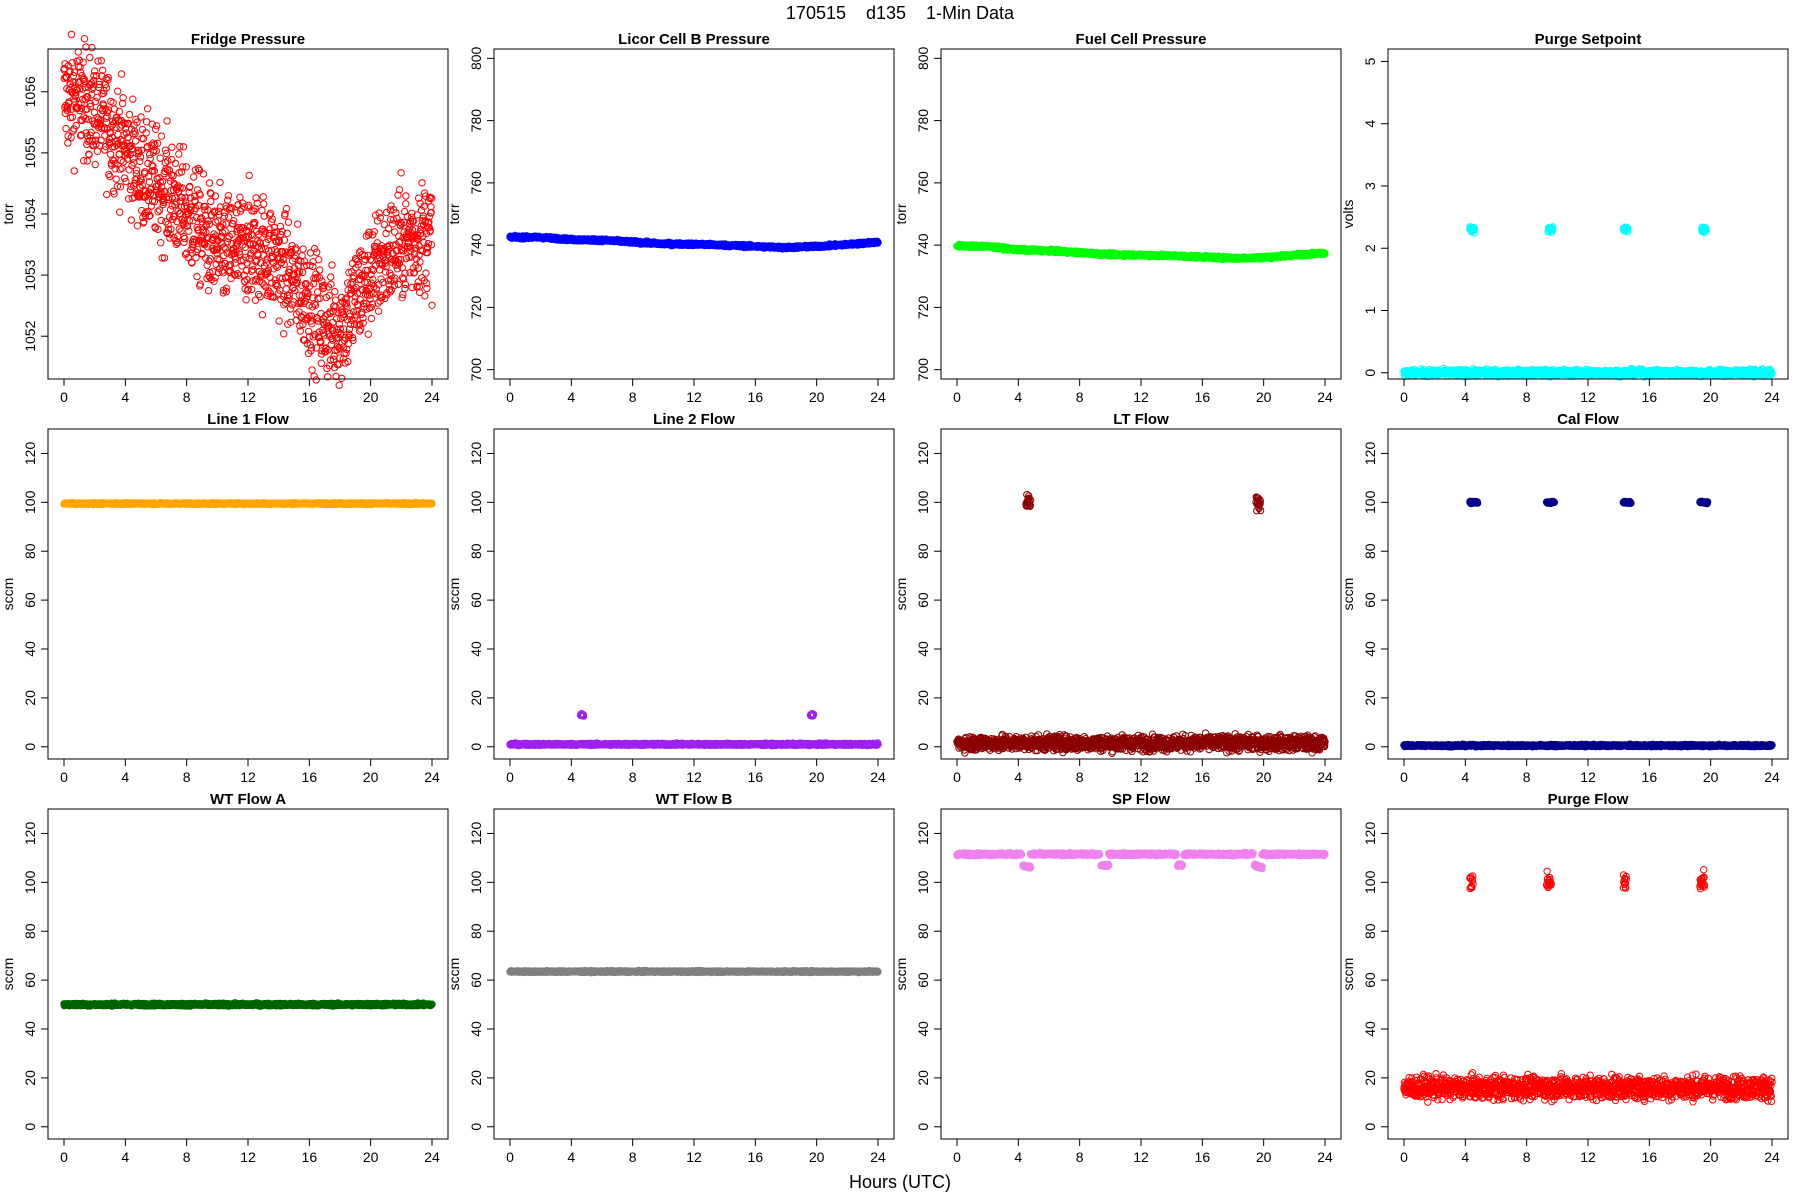  I want to click on x-tick-label: 4, so click(1018, 397).